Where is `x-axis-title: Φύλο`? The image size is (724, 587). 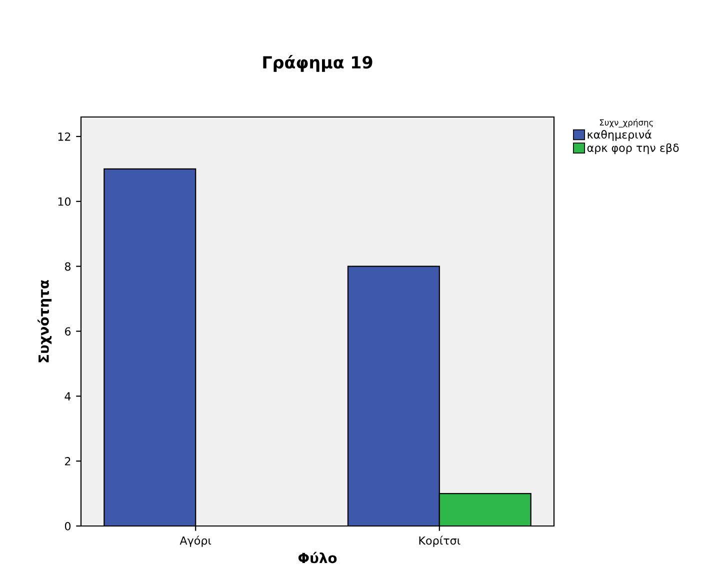
x-axis-title: Φύλο is located at coordinates (317, 558).